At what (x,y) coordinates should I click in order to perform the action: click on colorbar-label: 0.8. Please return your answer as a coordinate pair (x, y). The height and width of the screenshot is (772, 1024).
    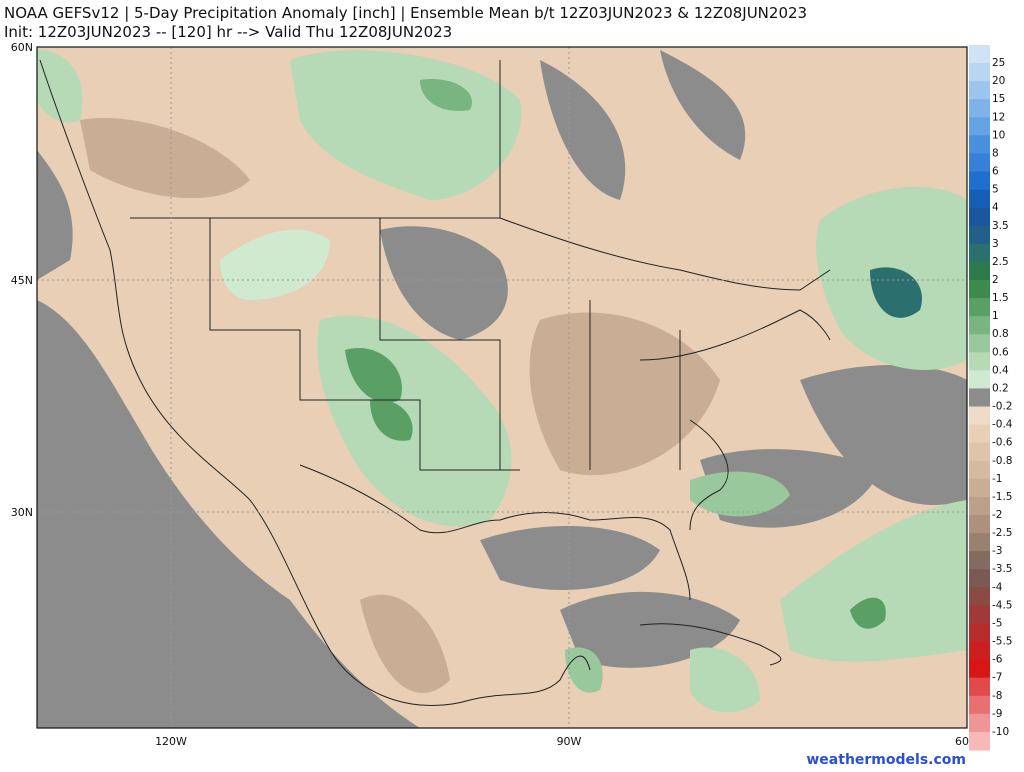
    Looking at the image, I should click on (1000, 334).